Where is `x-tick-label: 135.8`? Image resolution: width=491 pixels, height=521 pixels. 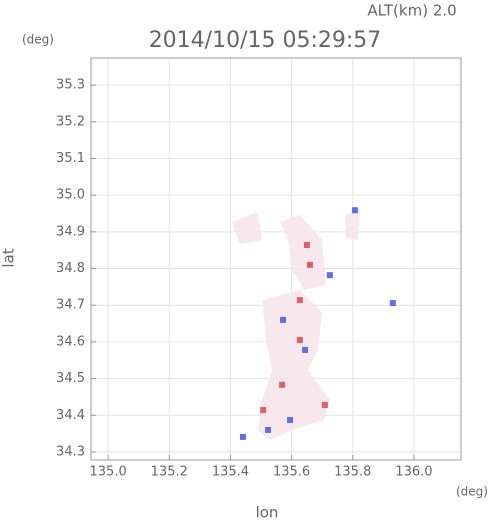 x-tick-label: 135.8 is located at coordinates (352, 472).